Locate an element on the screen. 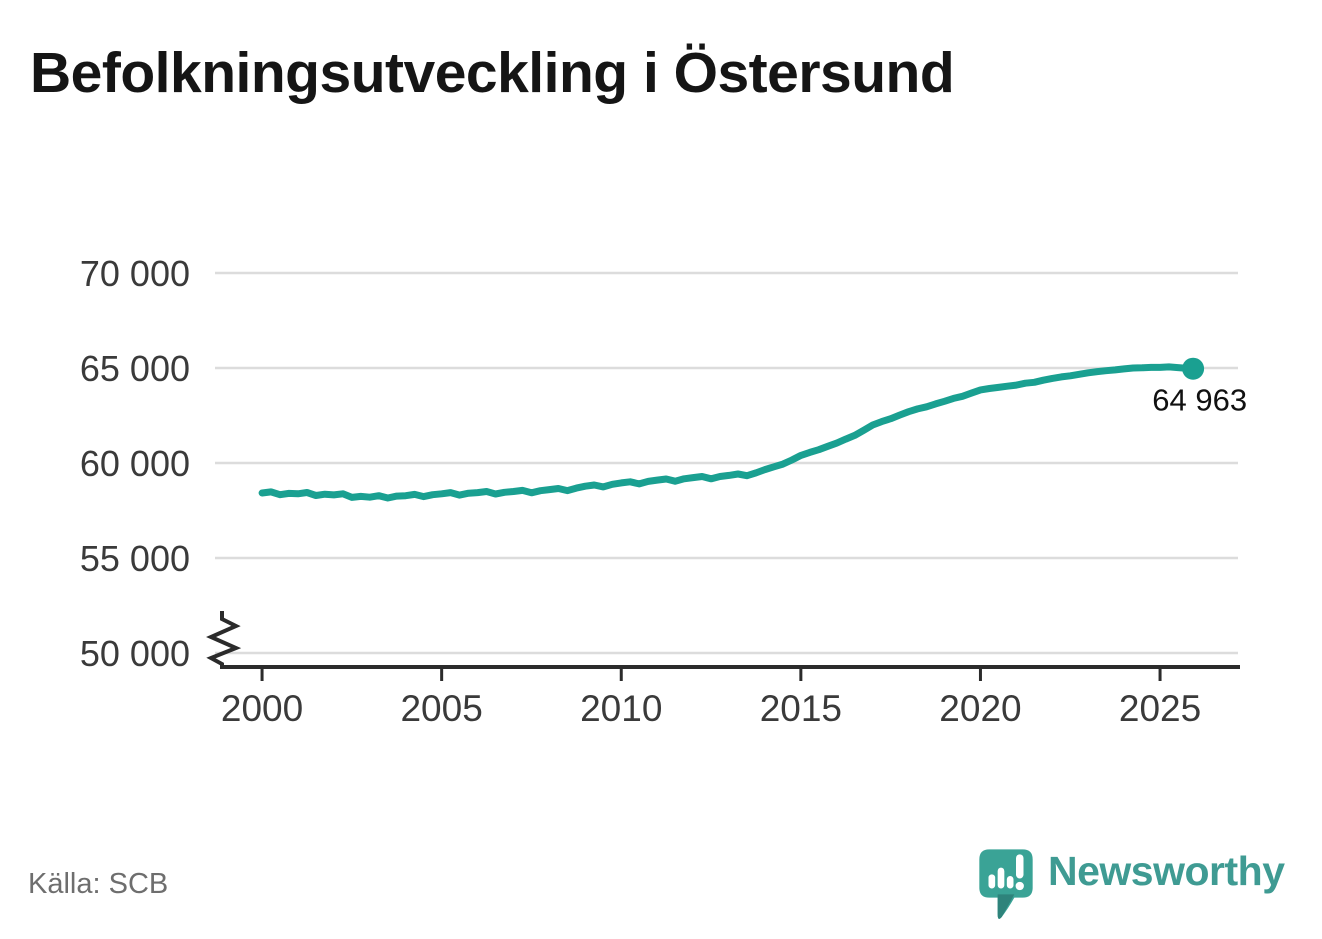 The height and width of the screenshot is (939, 1322). newsworthy-logo-icon is located at coordinates (1006, 884).